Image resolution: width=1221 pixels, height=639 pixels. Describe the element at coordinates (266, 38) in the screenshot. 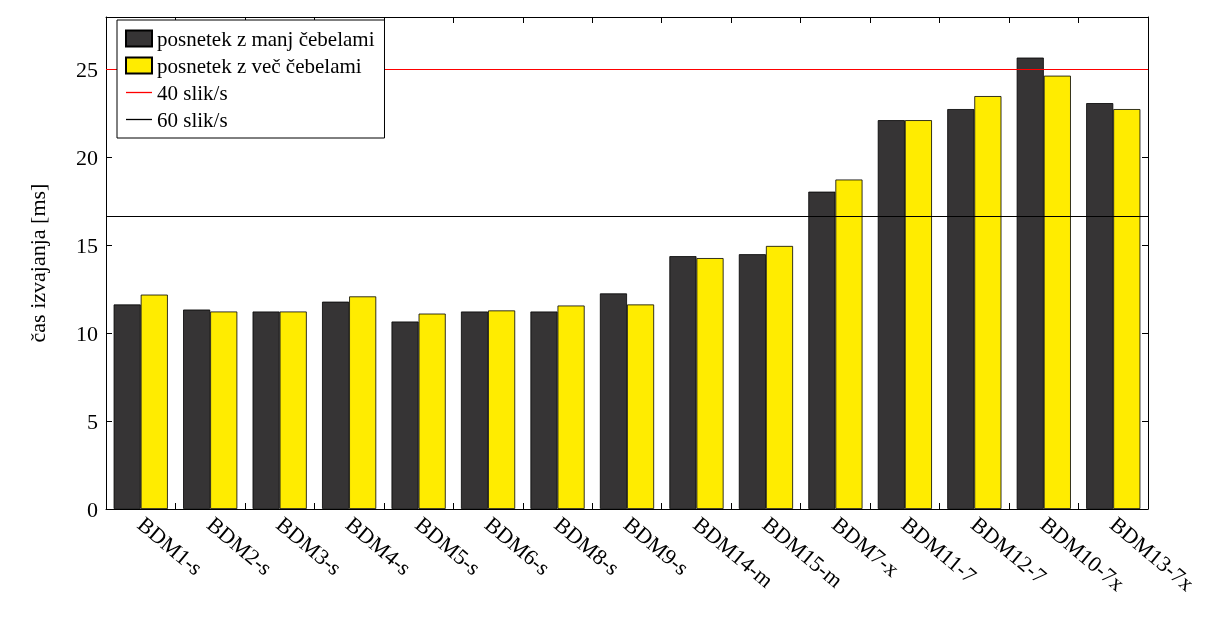

I see `legend-label: posnetek z manj čebelami` at that location.